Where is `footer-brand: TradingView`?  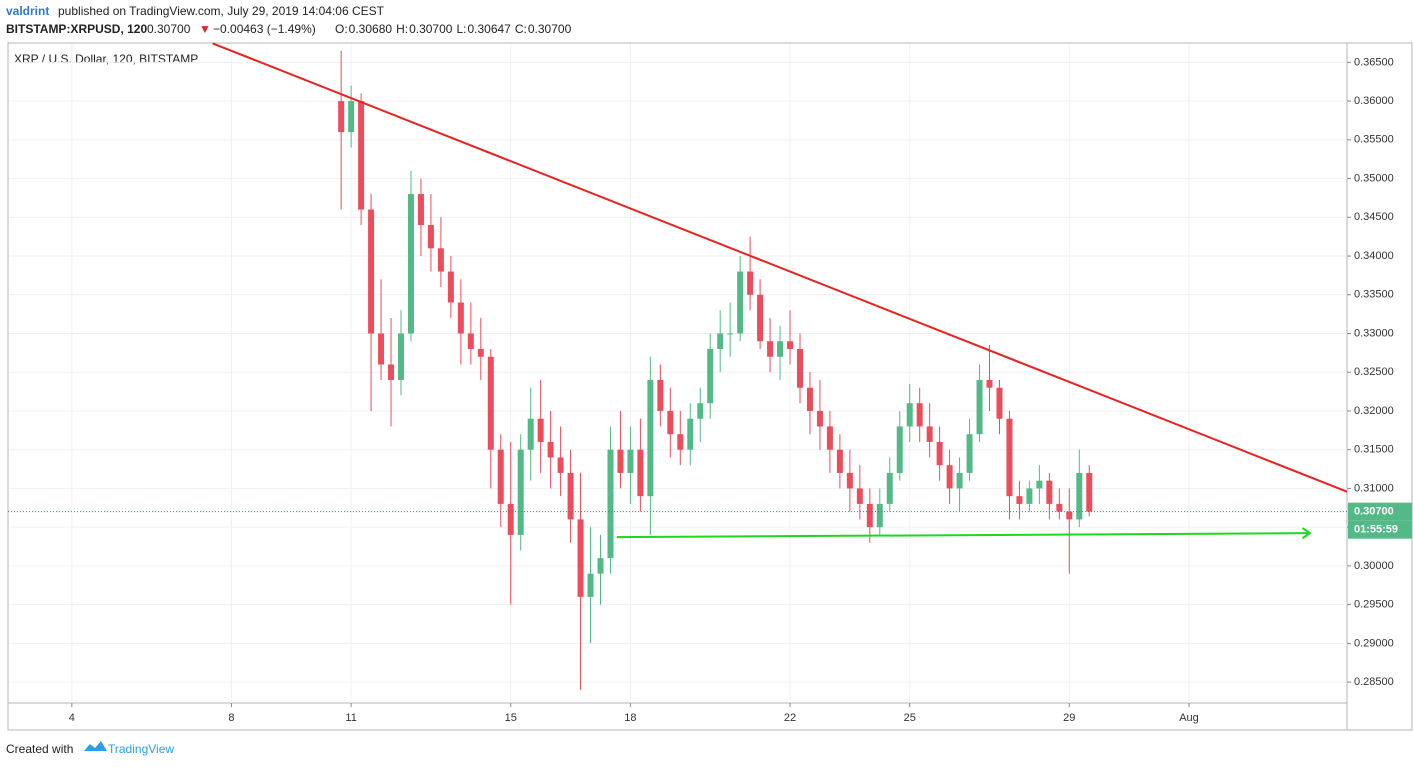
footer-brand: TradingView is located at coordinates (141, 749).